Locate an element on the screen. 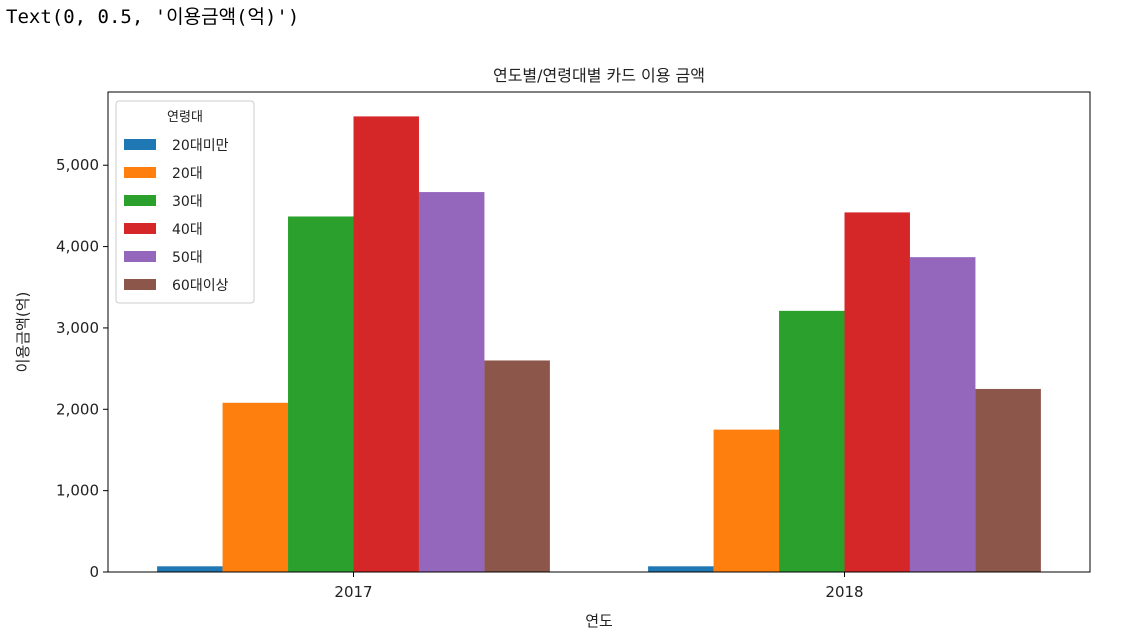 This screenshot has width=1132, height=630. x-tick-label: 2018 is located at coordinates (844, 592).